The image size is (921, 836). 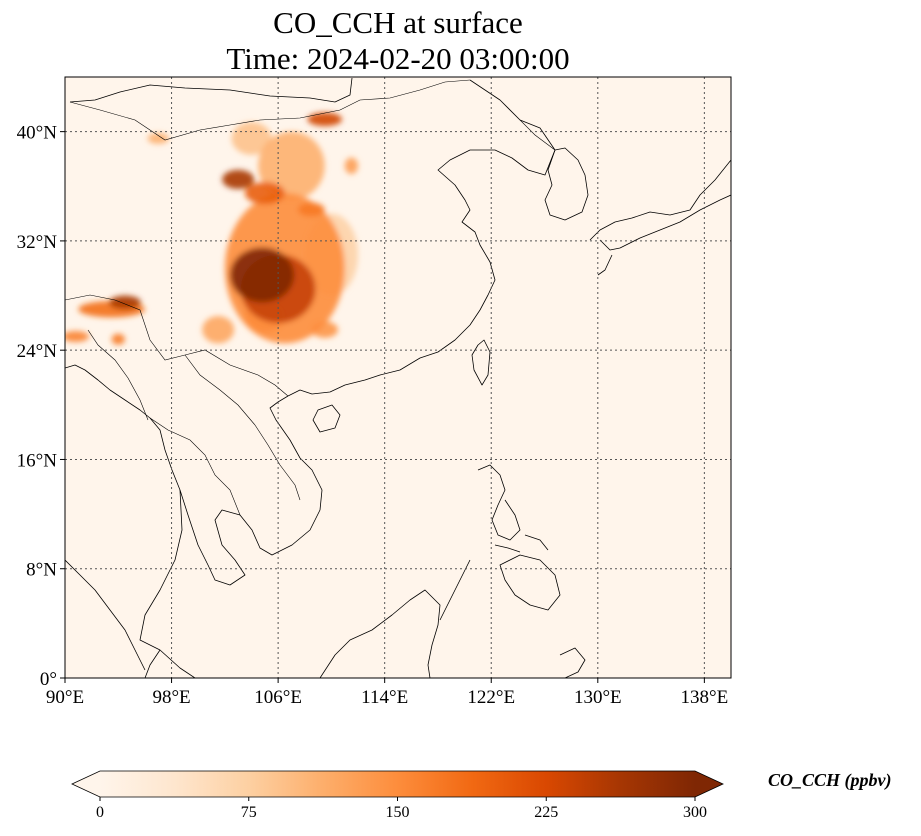 I want to click on x-tick-label: 122°E, so click(x=491, y=697).